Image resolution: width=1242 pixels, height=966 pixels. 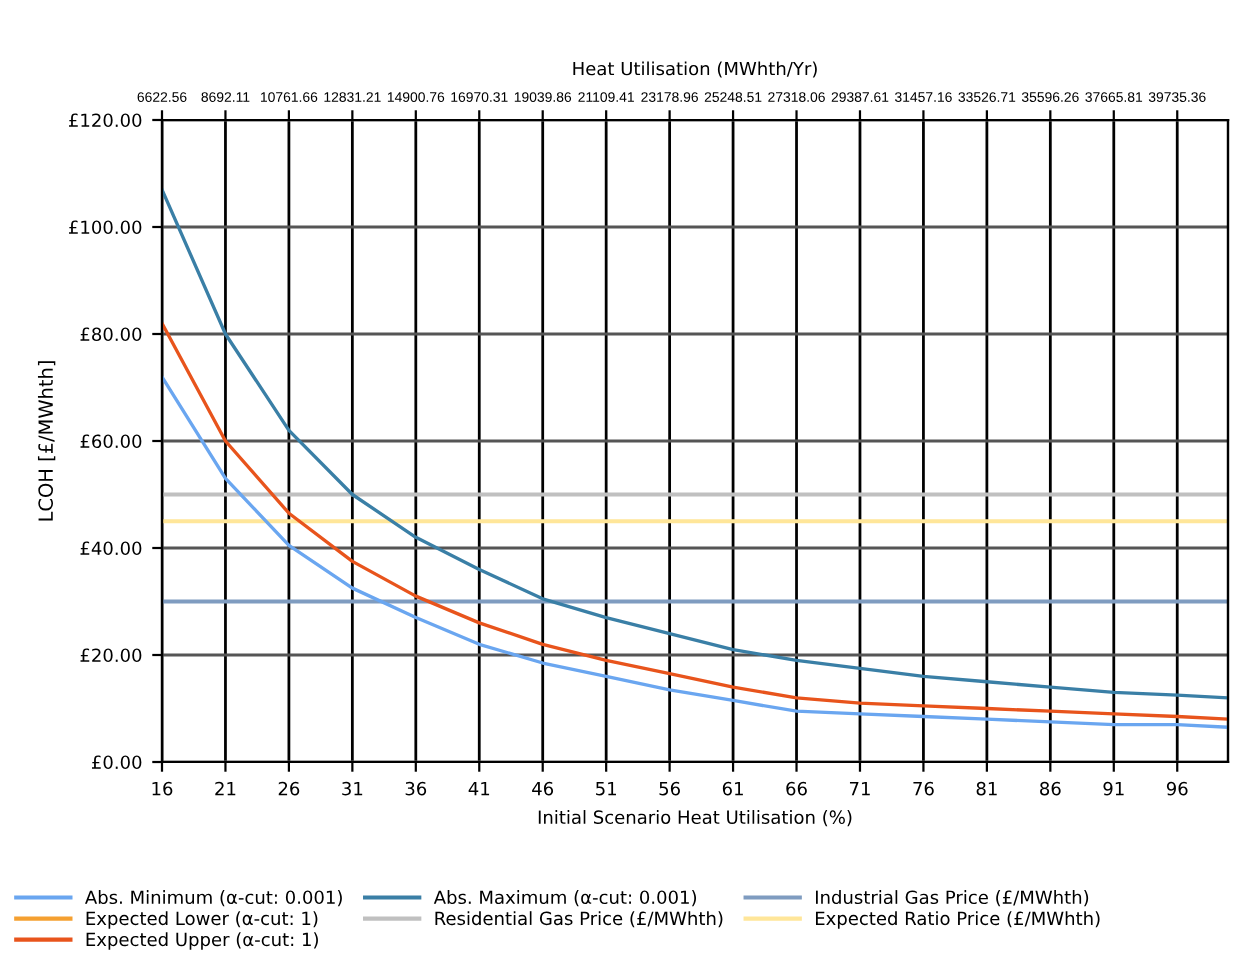 What do you see at coordinates (957, 920) in the screenshot?
I see `legend-label: Expected Ratio Price (£/MWhth)` at bounding box center [957, 920].